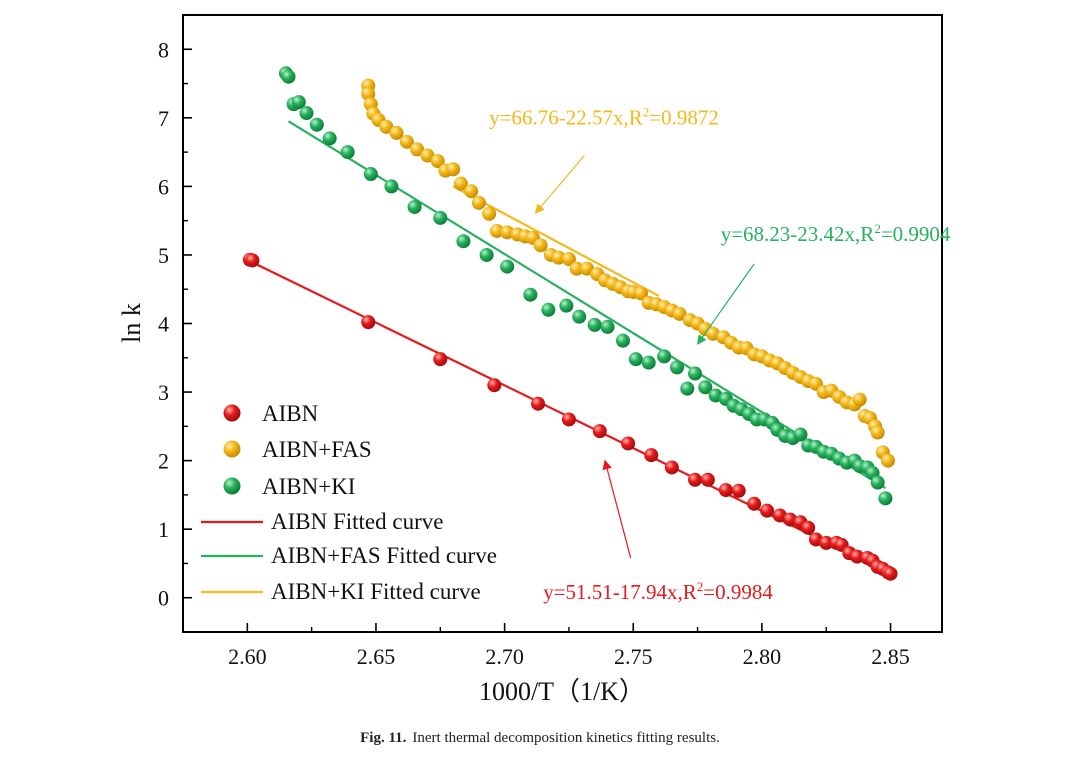 This screenshot has height=767, width=1080. Describe the element at coordinates (559, 184) in the screenshot. I see `annotation-arrow-aibn-fas` at that location.